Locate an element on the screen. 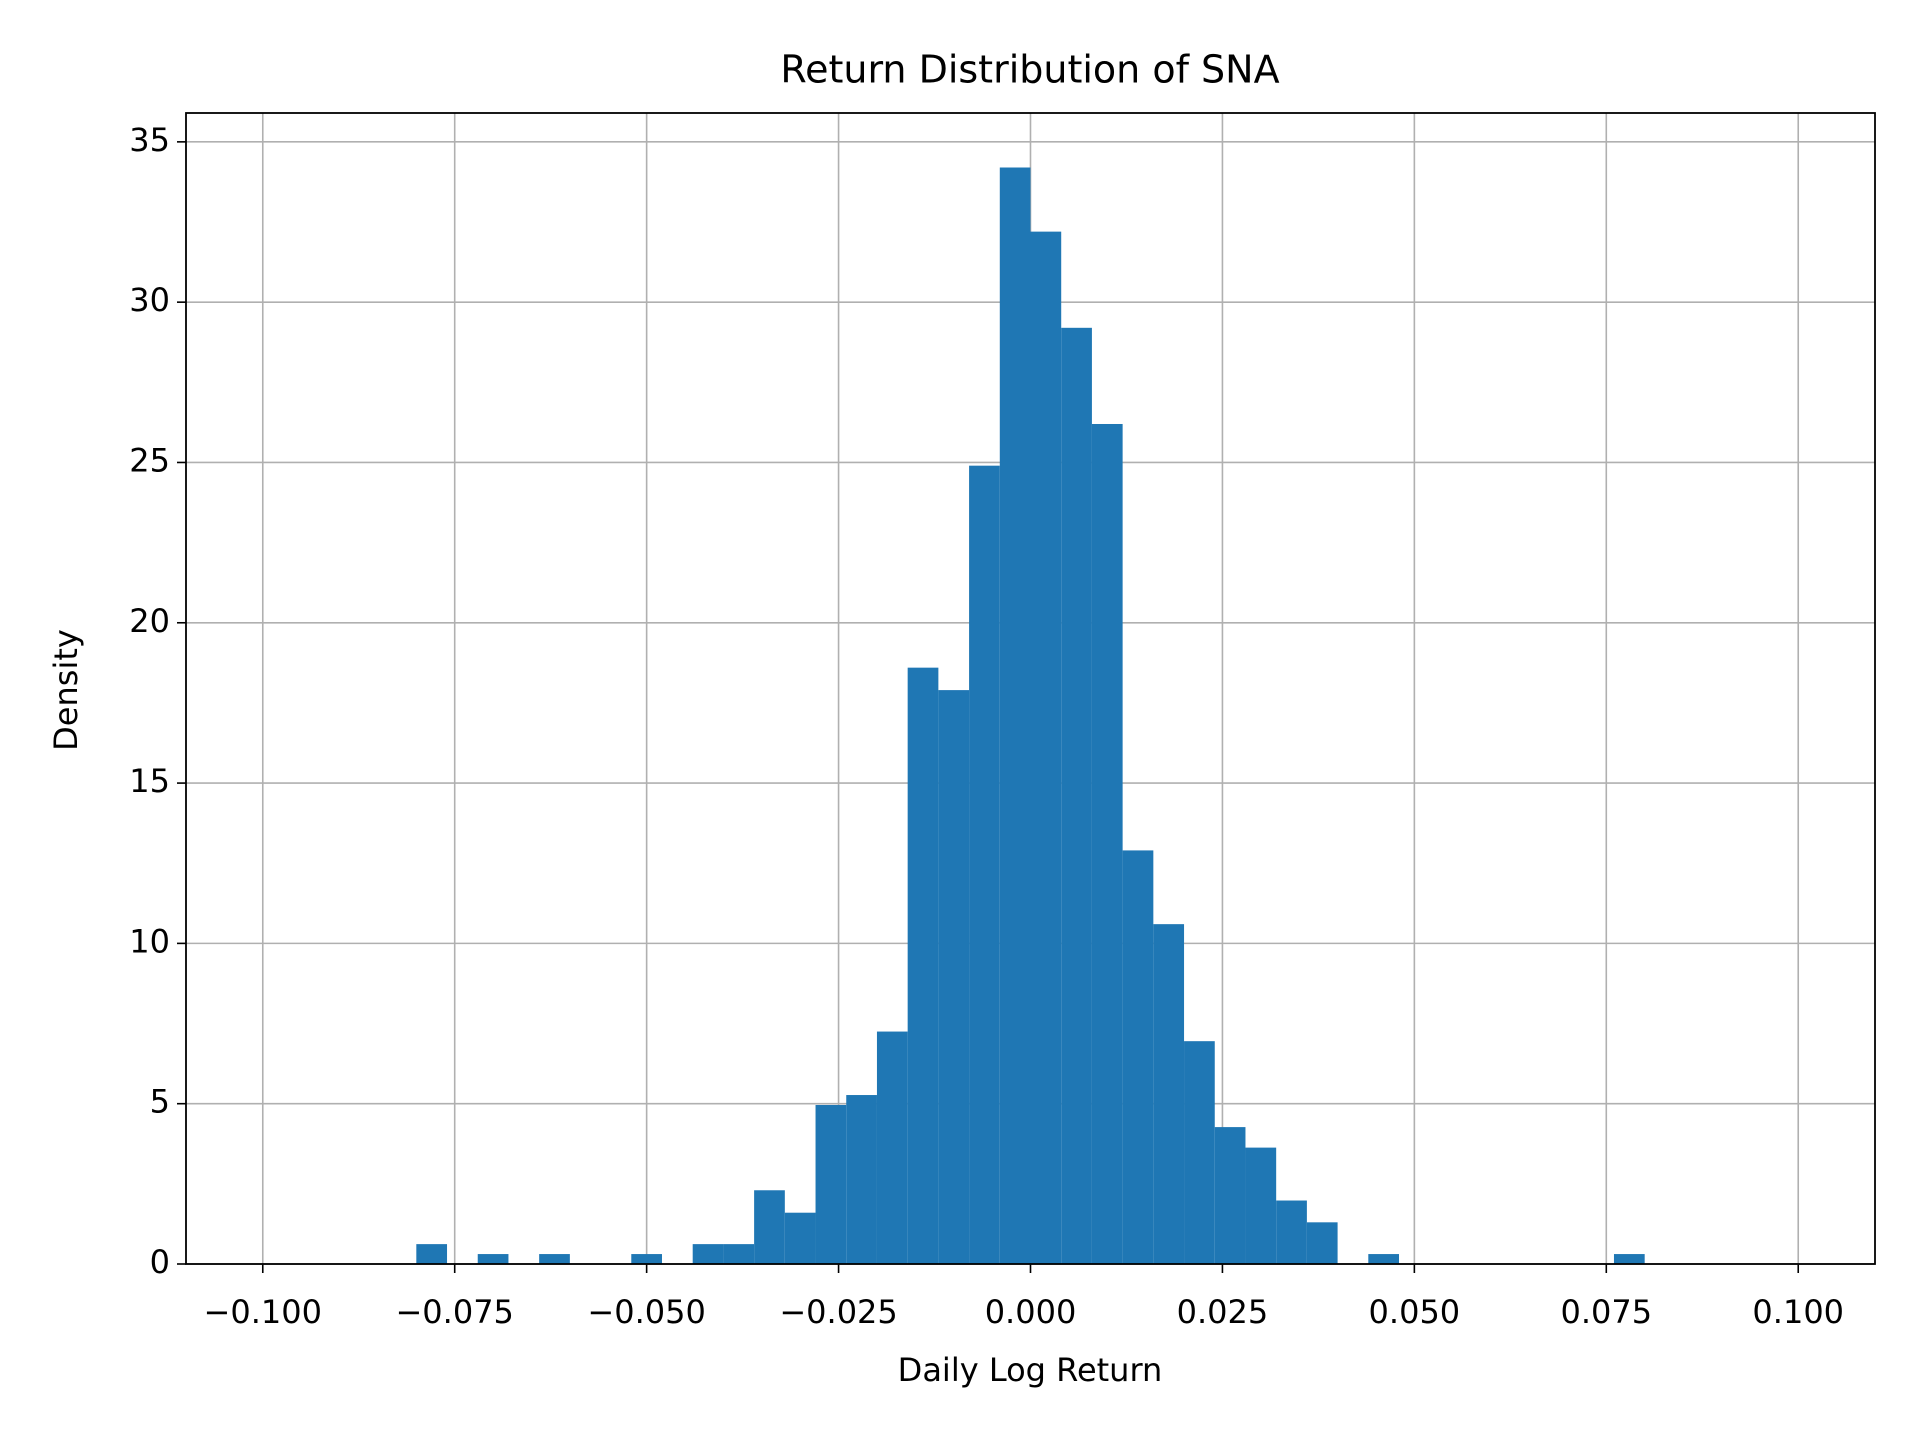  y-tick-label: 10 is located at coordinates (149, 941).